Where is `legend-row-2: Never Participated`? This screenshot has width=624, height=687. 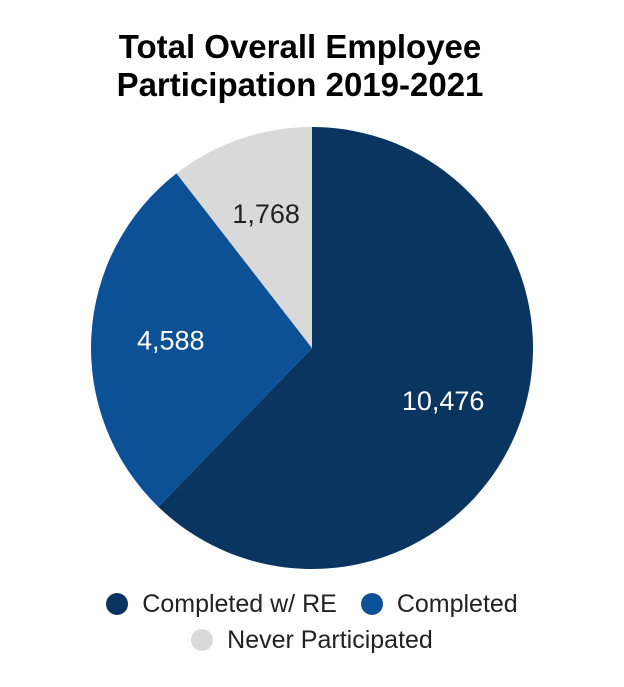 legend-row-2: Never Participated is located at coordinates (312, 640).